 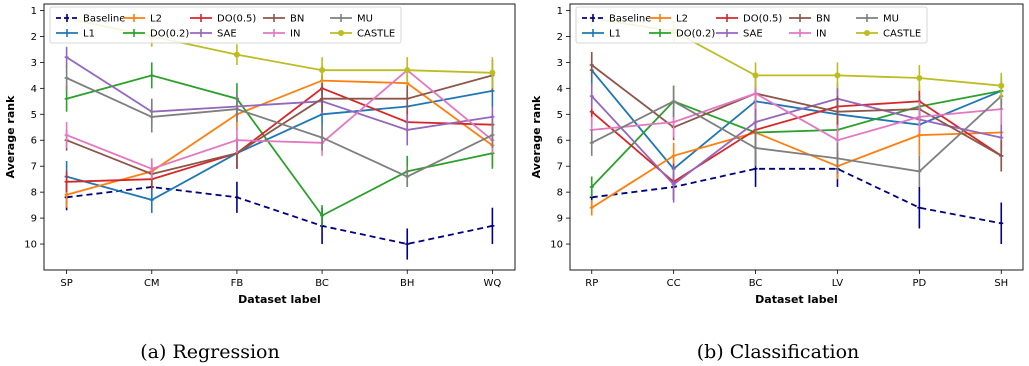 I want to click on series-MU, so click(x=279, y=125).